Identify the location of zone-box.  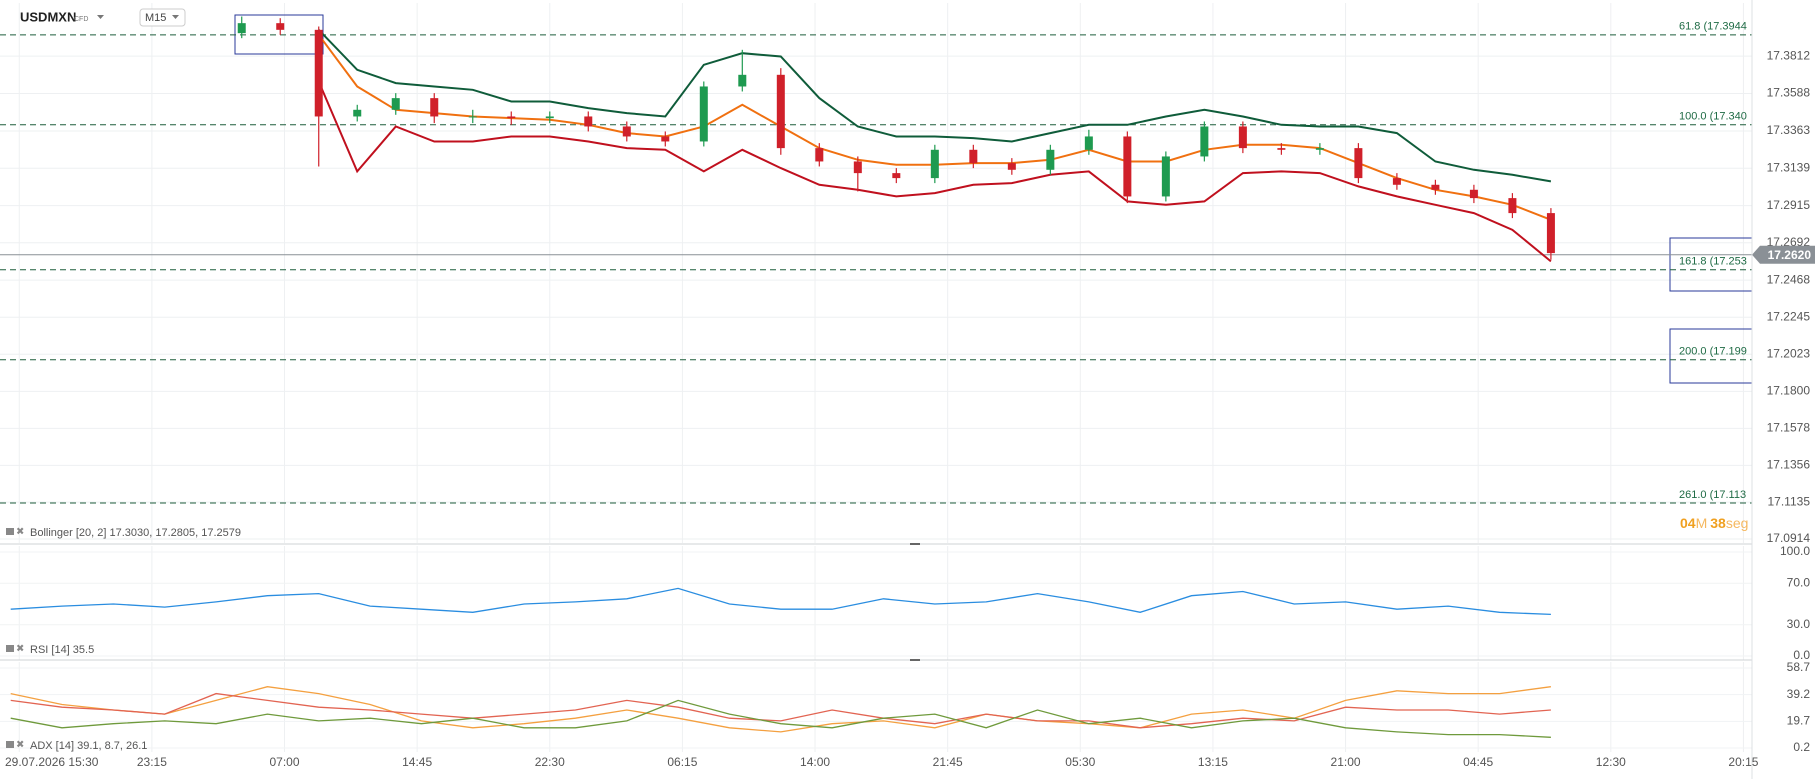
(279, 34).